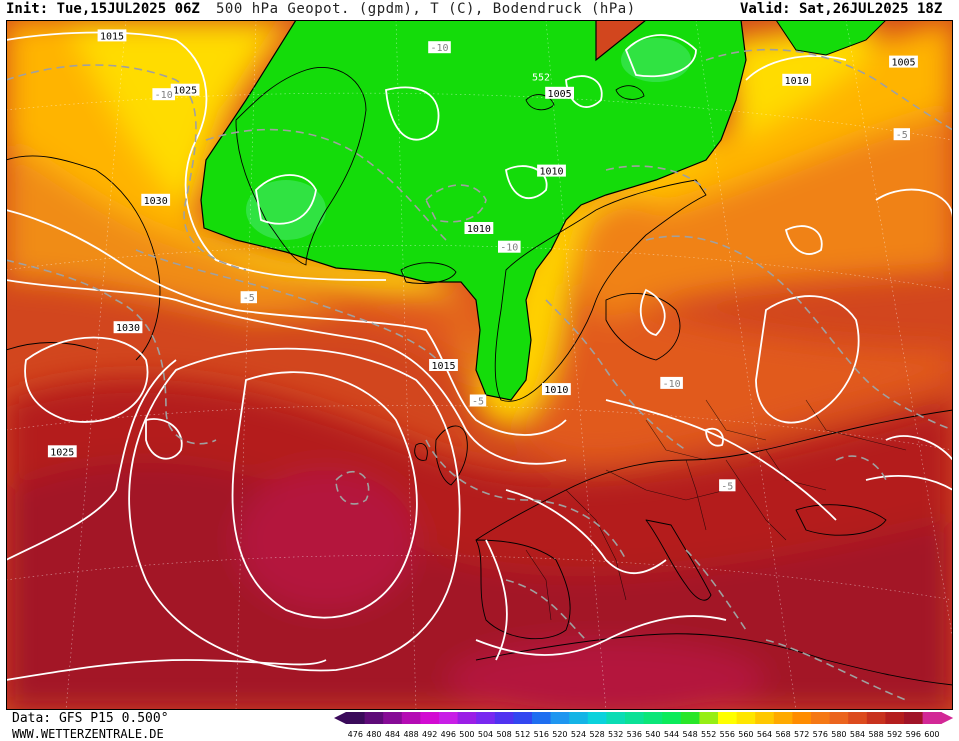 Image resolution: width=959 pixels, height=741 pixels. I want to click on legend-value: 536, so click(634, 734).